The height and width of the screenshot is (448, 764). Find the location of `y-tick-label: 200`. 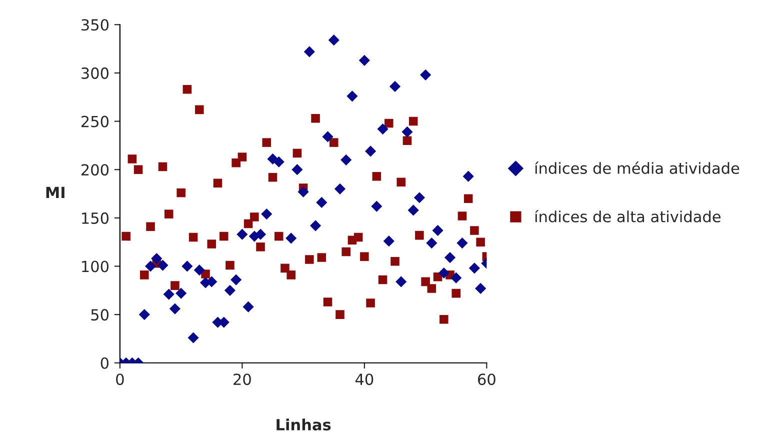

y-tick-label: 200 is located at coordinates (95, 170).